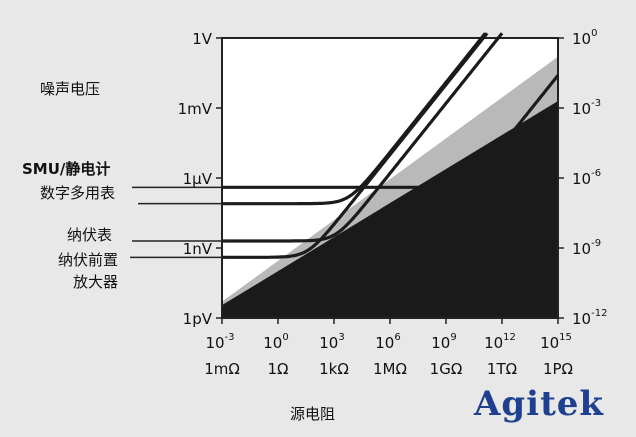 The image size is (636, 437). I want to click on x-tick-label-6: 10¹⁵, so click(556, 342).